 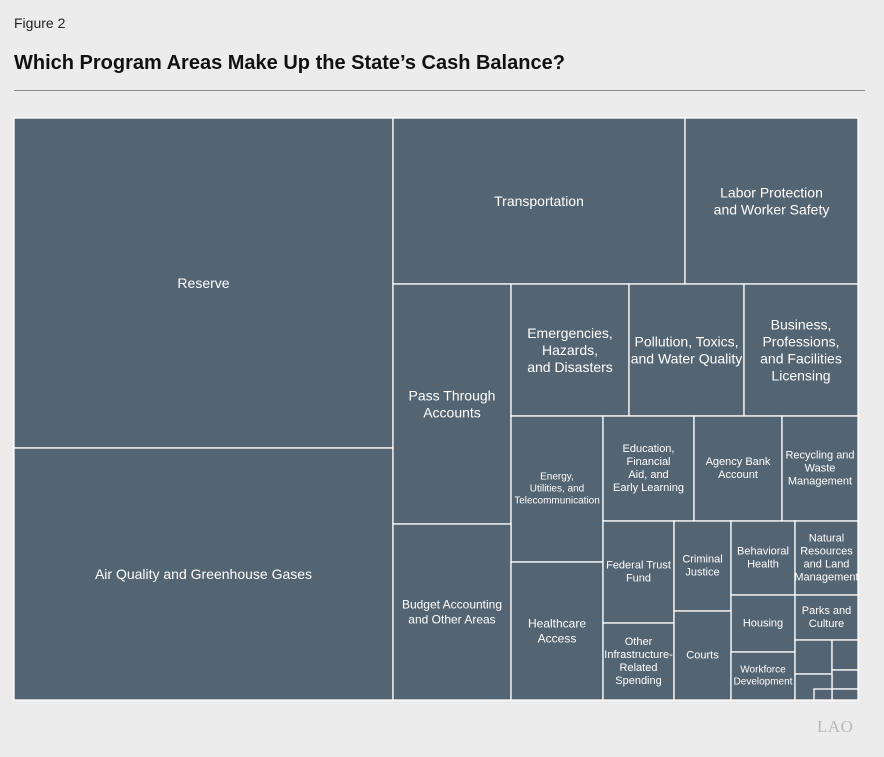 I want to click on treemap-label-energy-line-0: Energy,, so click(x=557, y=477).